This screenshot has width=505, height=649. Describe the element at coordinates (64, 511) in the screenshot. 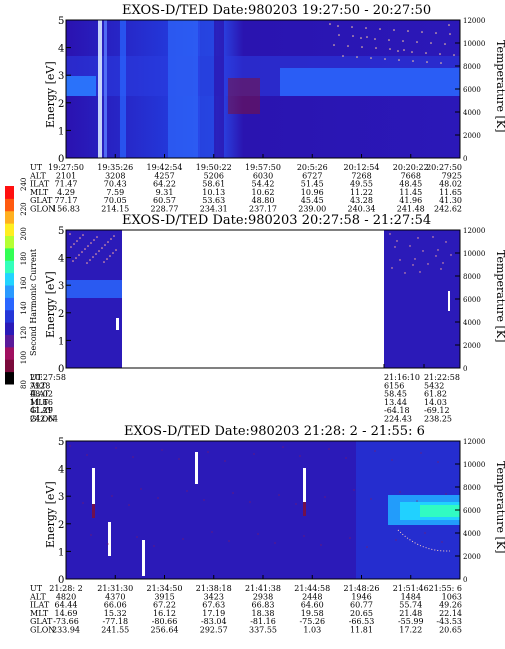

I see `panel-3-yticks: 0 1 2 3 4 5` at that location.